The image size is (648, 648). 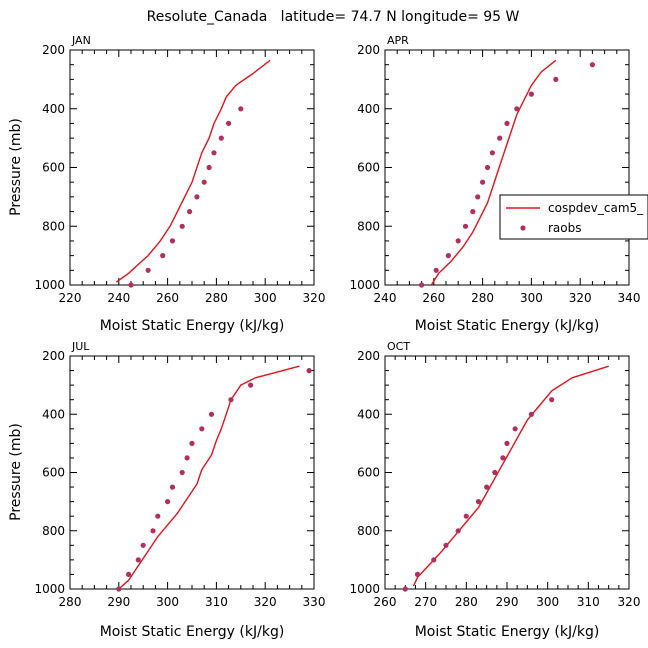 What do you see at coordinates (433, 298) in the screenshot?
I see `x-tick-label: 260` at bounding box center [433, 298].